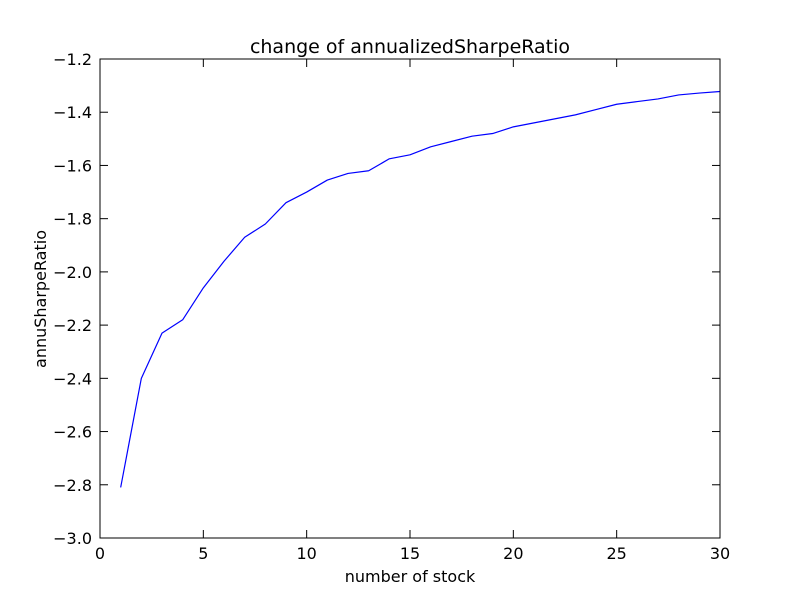  What do you see at coordinates (72, 538) in the screenshot?
I see `y-tick-label: −3.0` at bounding box center [72, 538].